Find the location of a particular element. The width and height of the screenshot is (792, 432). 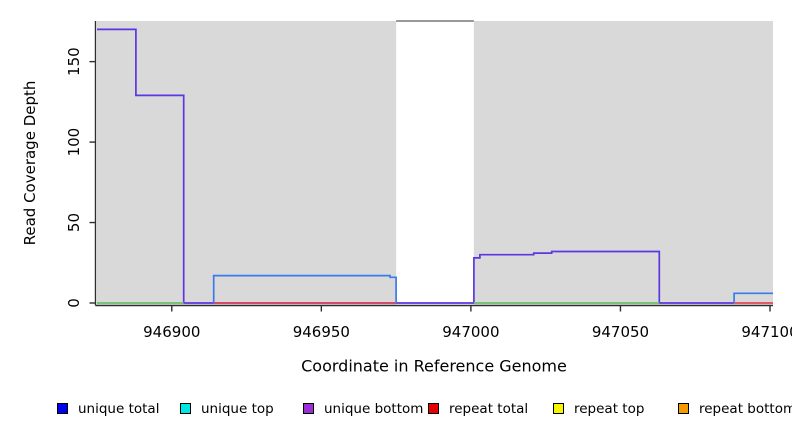

legend-label: unique total is located at coordinates (119, 408).